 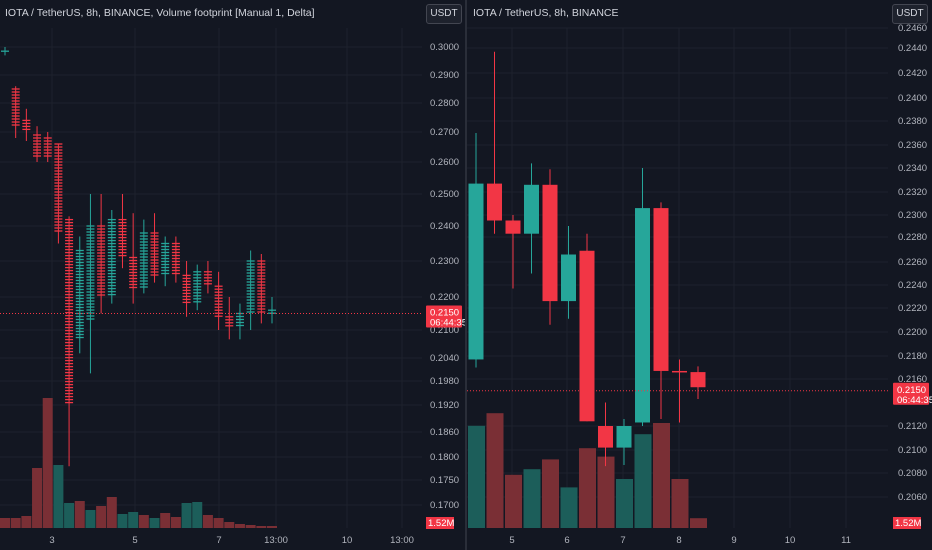 What do you see at coordinates (912, 285) in the screenshot?
I see `y-axis-label: 0.2240` at bounding box center [912, 285].